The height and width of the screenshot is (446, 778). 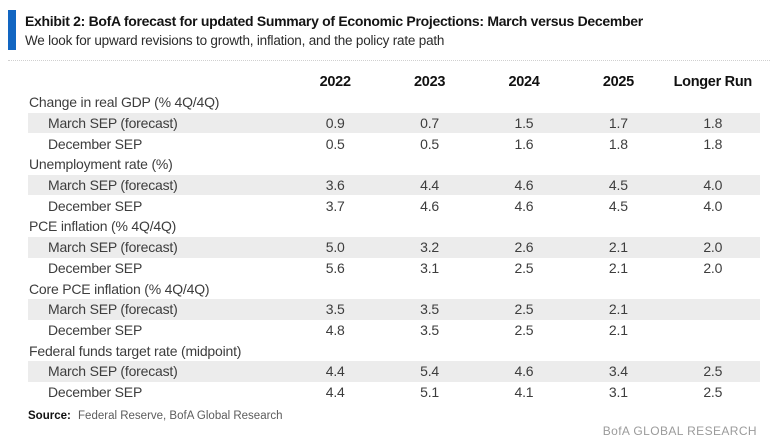 What do you see at coordinates (394, 371) in the screenshot?
I see `table-row: March SEP (forecast) 4.4 5.4 4.6 3.4 2.5` at bounding box center [394, 371].